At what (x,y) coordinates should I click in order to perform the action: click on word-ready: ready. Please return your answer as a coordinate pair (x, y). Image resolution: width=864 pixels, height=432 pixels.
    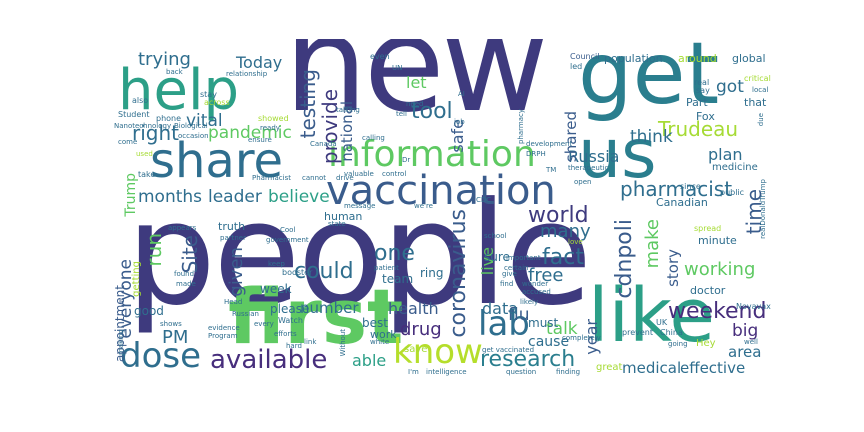
    Looking at the image, I should click on (270, 128).